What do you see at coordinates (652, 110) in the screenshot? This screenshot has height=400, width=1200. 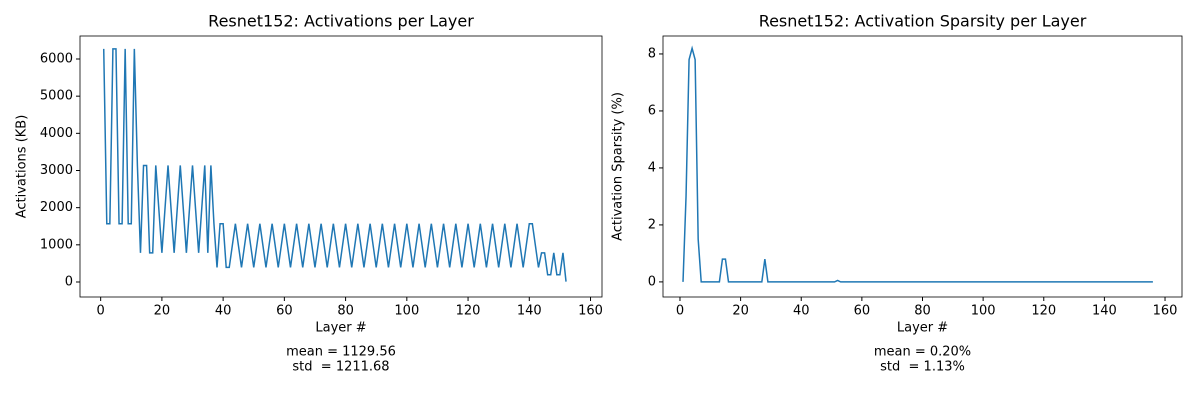 I see `y-tick-label: 6` at bounding box center [652, 110].